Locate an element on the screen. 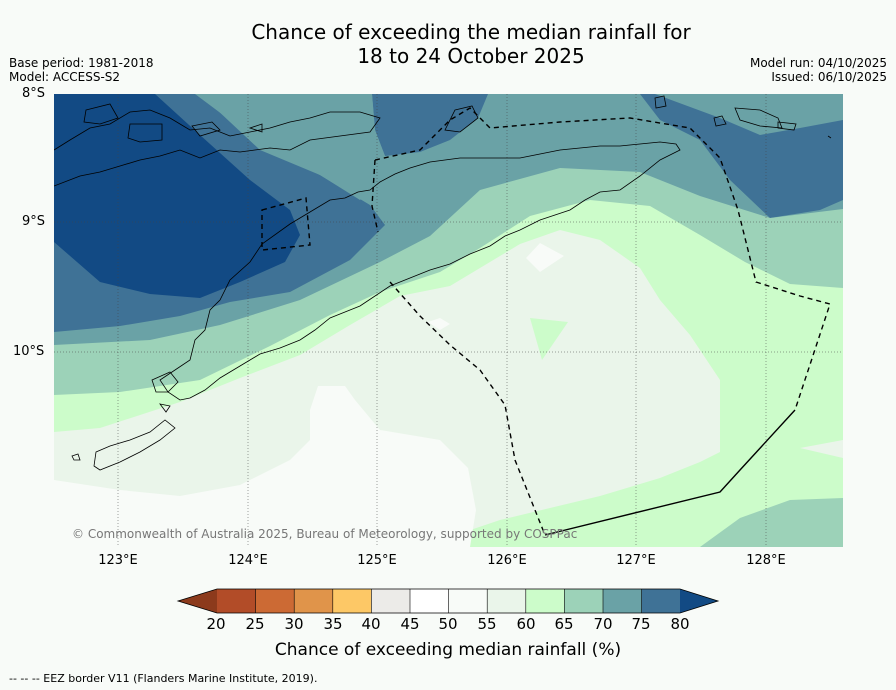 This screenshot has width=896, height=690. colorbar-tick-45: 45 is located at coordinates (410, 624).